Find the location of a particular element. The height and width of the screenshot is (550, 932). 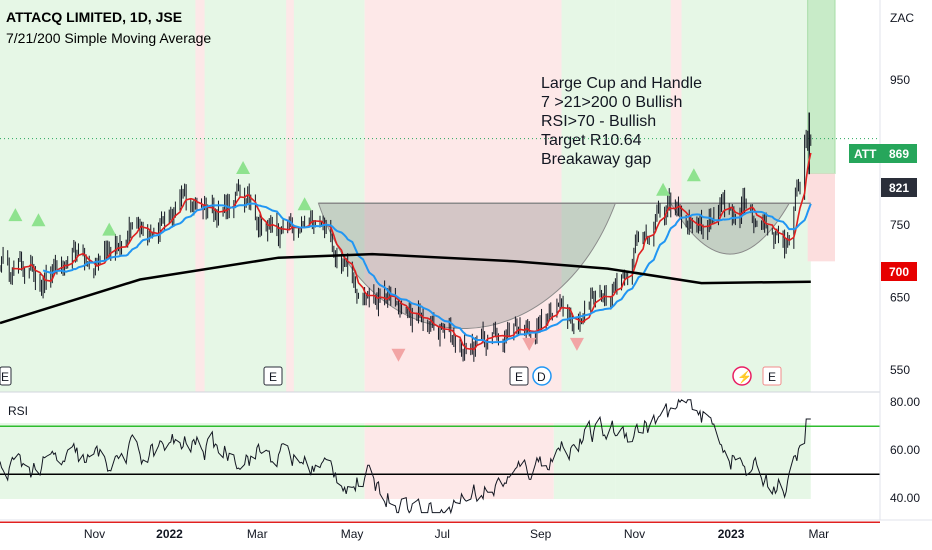

price-tick-label: 750 is located at coordinates (900, 225).